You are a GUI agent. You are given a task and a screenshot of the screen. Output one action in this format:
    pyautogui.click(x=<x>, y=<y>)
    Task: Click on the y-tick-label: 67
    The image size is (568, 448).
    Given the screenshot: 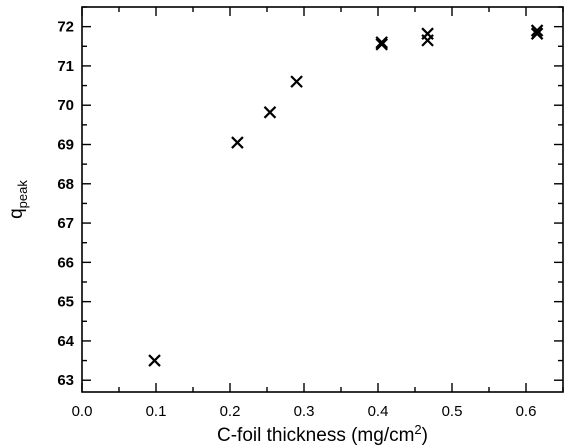 What is the action you would take?
    pyautogui.click(x=65, y=223)
    